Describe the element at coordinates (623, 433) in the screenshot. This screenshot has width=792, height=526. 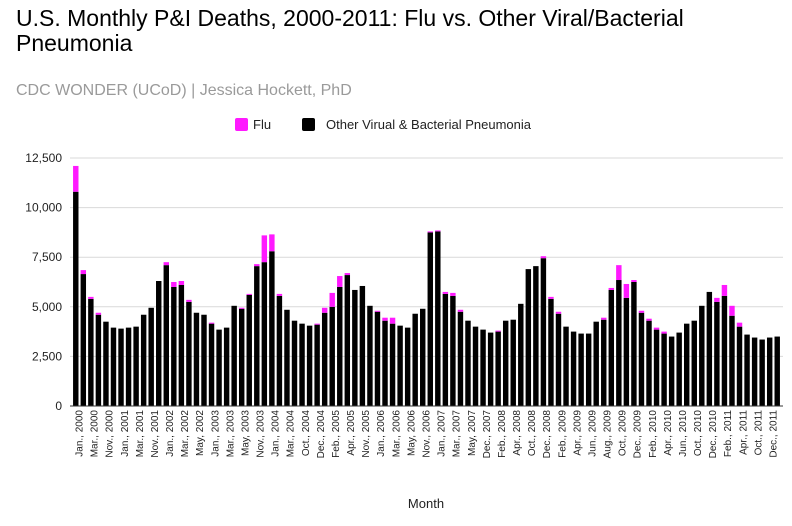
I see `x-tick-label: Oct., 2009` at that location.